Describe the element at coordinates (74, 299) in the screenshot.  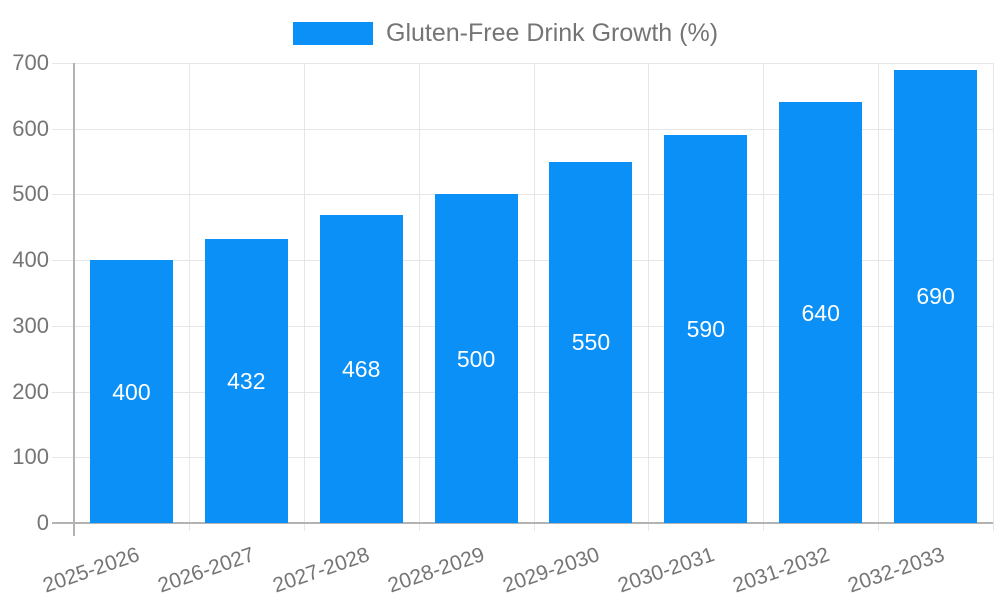
I see `y-axis-line` at that location.